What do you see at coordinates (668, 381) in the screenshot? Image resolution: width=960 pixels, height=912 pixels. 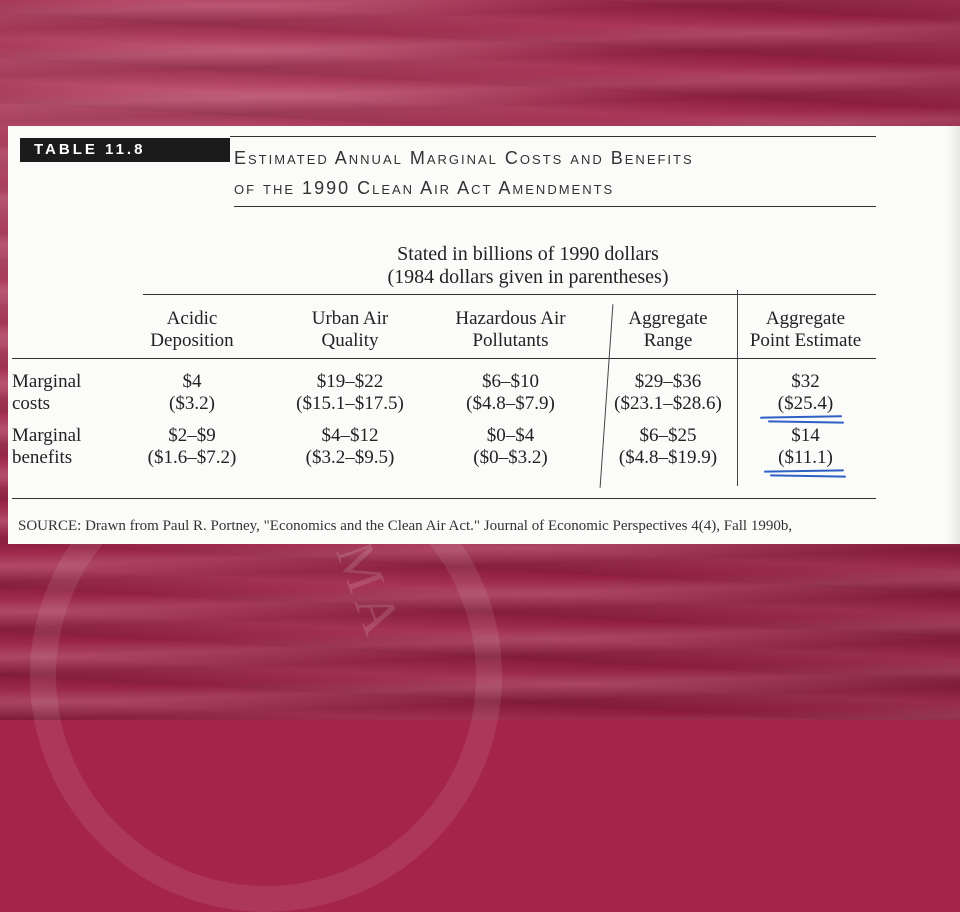 I see `cost-range: $29–$36` at bounding box center [668, 381].